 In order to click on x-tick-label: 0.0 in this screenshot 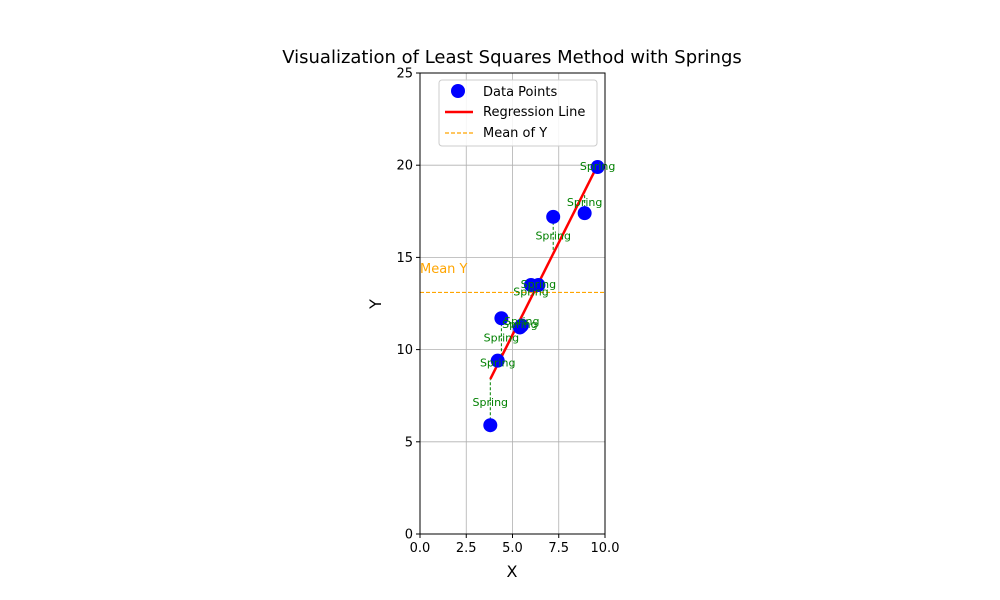, I will do `click(420, 548)`.